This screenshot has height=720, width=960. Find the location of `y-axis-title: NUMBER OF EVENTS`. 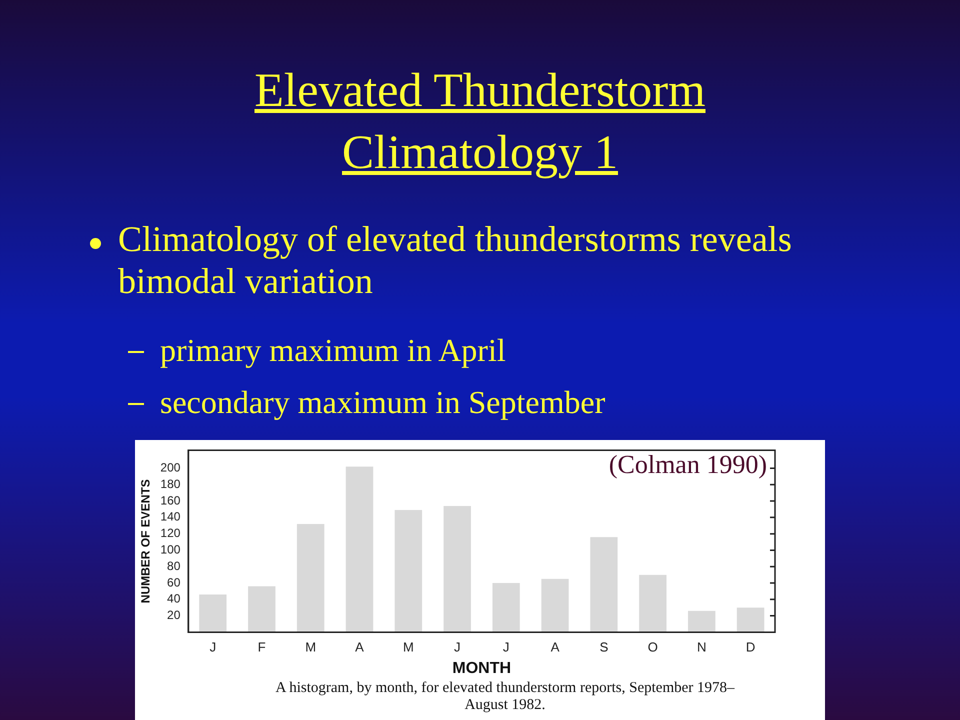

y-axis-title: NUMBER OF EVENTS is located at coordinates (145, 541).